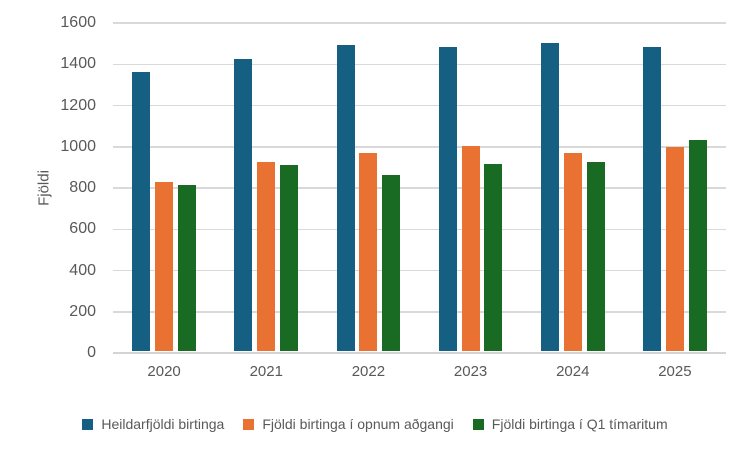  What do you see at coordinates (579, 424) in the screenshot?
I see `legend-label: Fjöldi birtinga í Q1 tímaritum` at bounding box center [579, 424].